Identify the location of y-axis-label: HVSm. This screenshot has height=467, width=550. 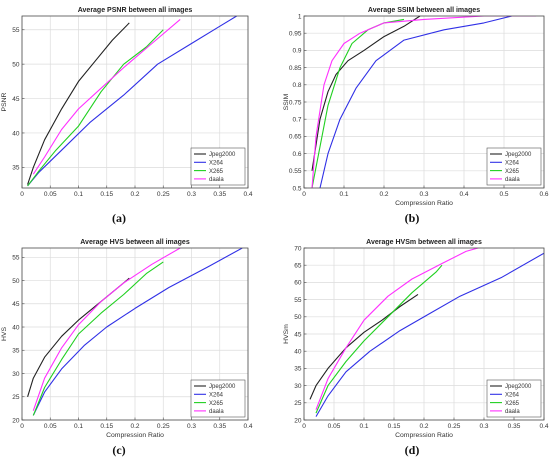
(286, 334).